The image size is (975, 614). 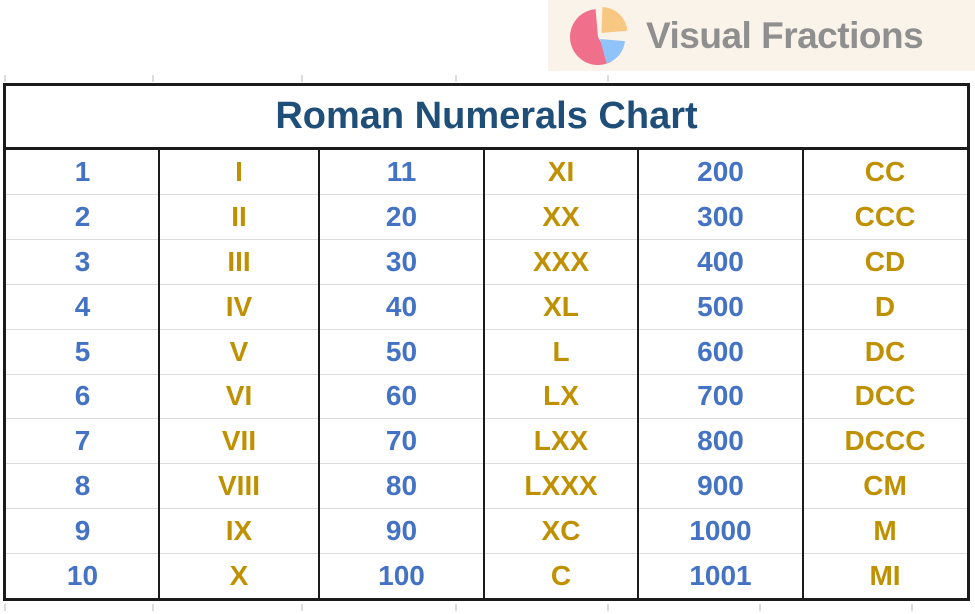 I want to click on number-cell: 10, so click(x=82, y=576).